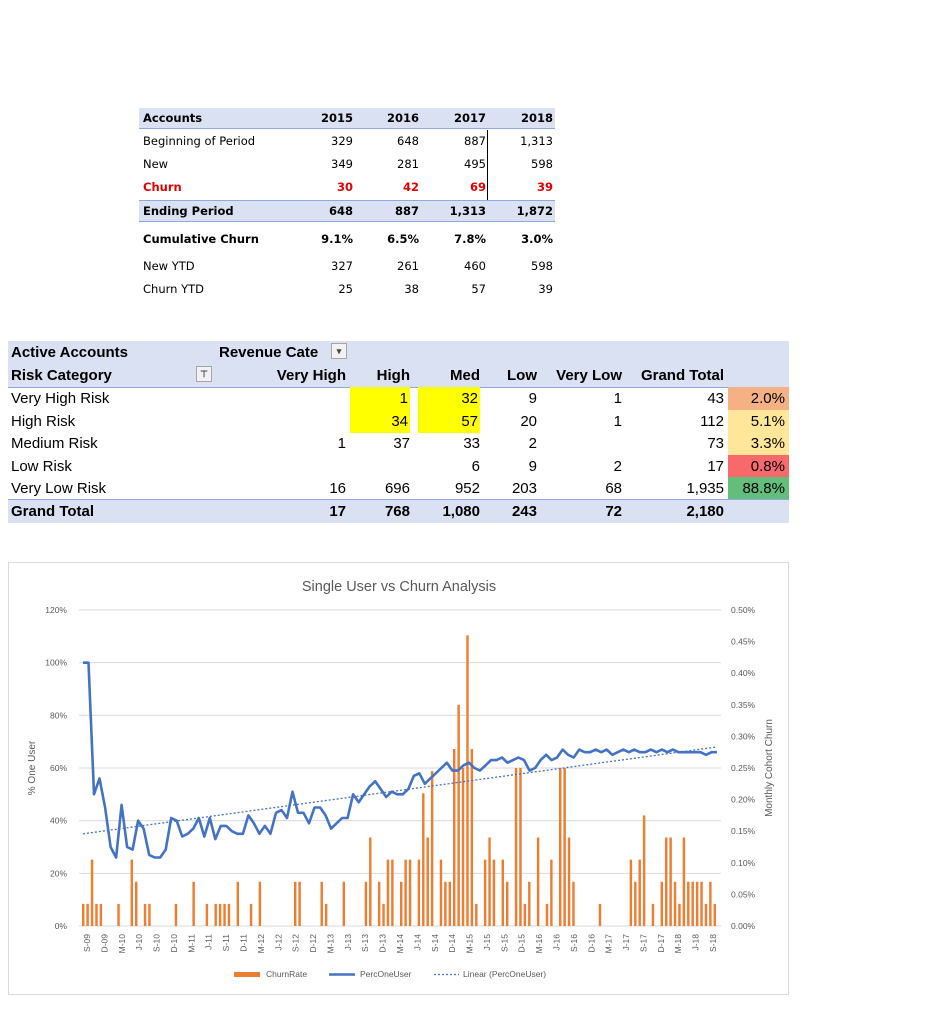  I want to click on pivot-row: Medium Risk 1 37 33 2 73 3.3%, so click(398, 443).